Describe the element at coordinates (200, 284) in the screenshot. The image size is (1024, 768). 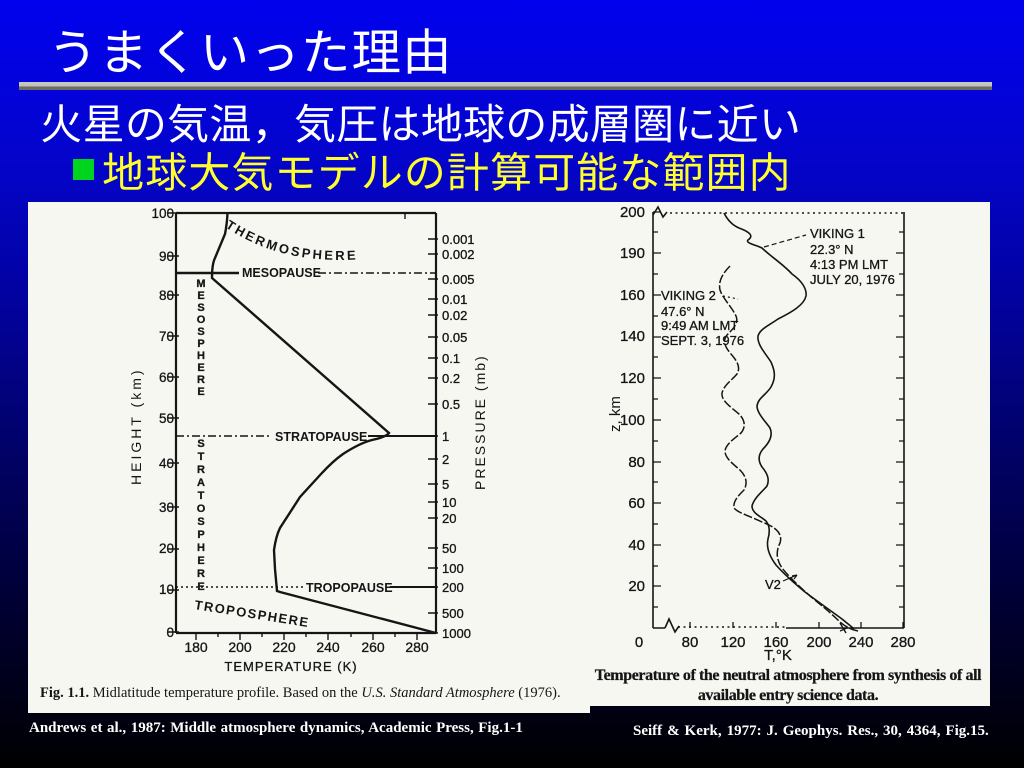
I see `svg-text: M` at that location.